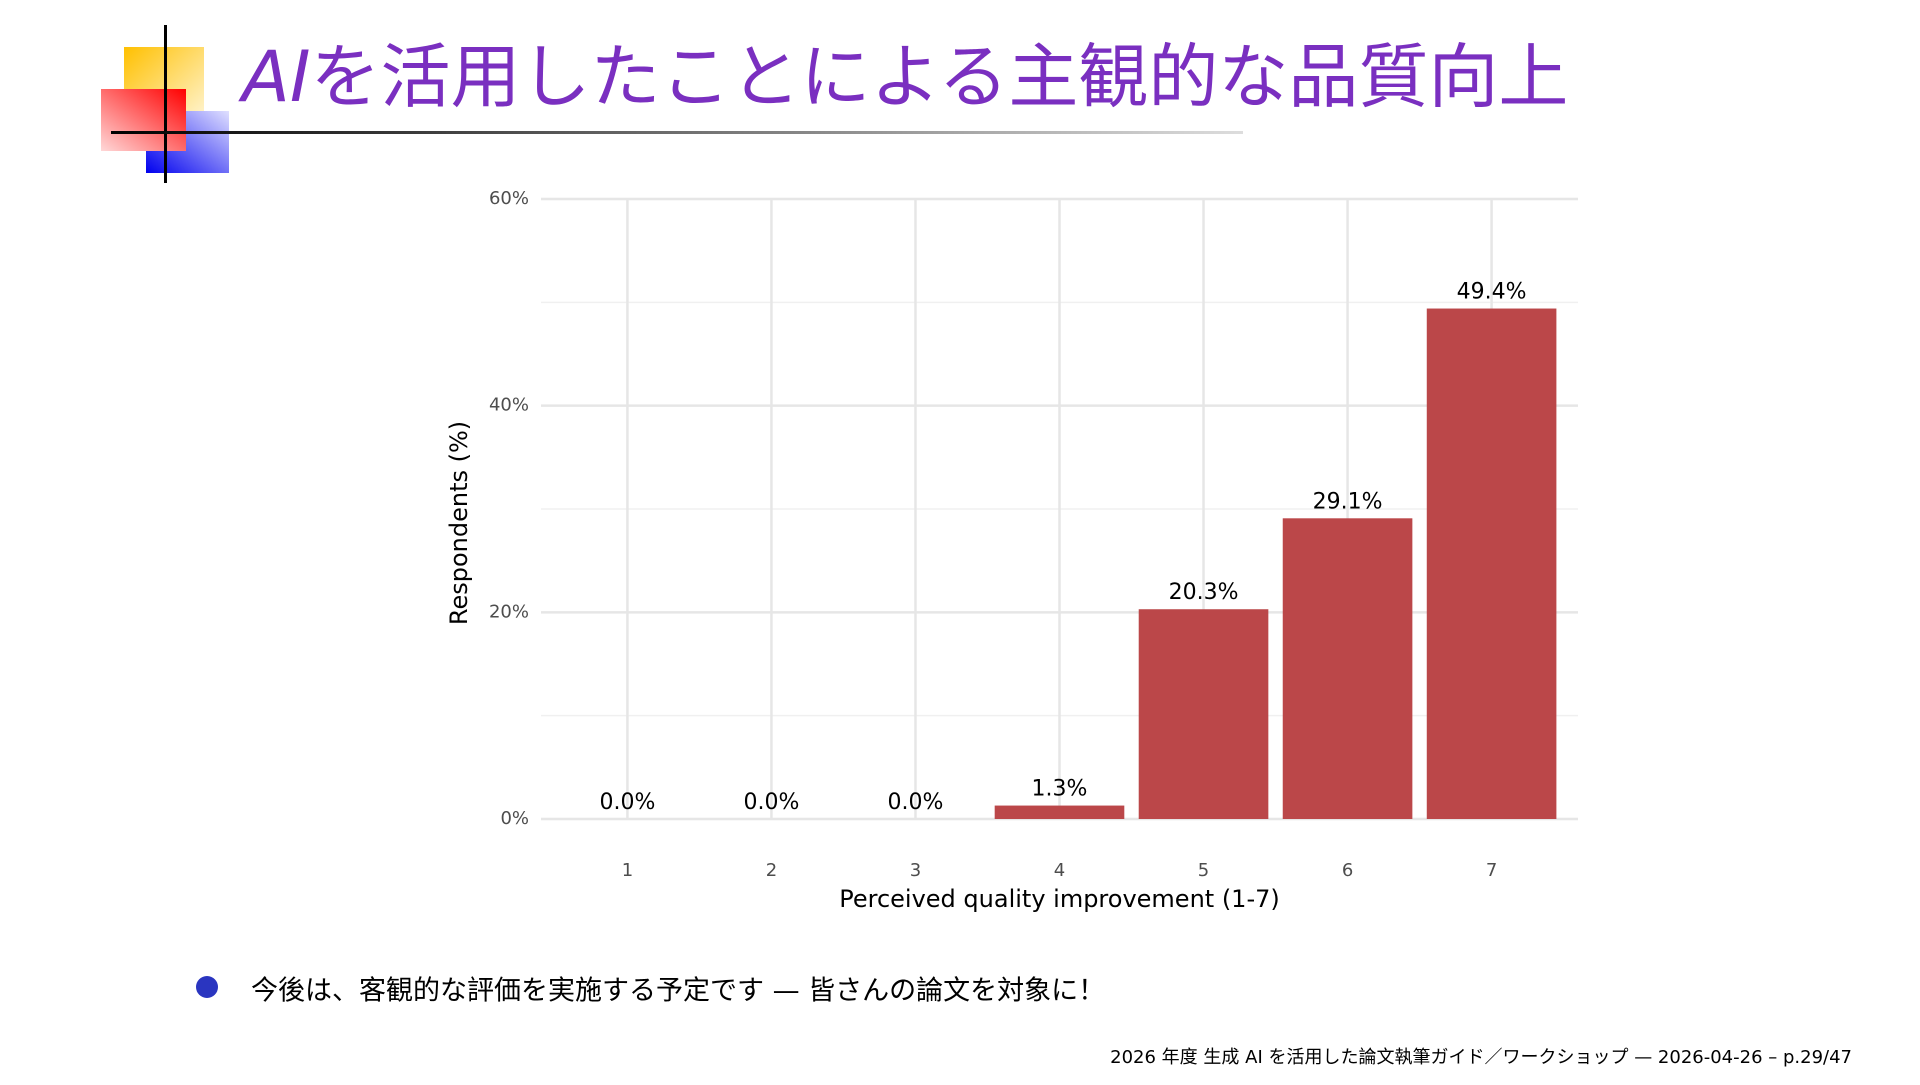  Describe the element at coordinates (1348, 501) in the screenshot. I see `value-label: 29.1%` at that location.